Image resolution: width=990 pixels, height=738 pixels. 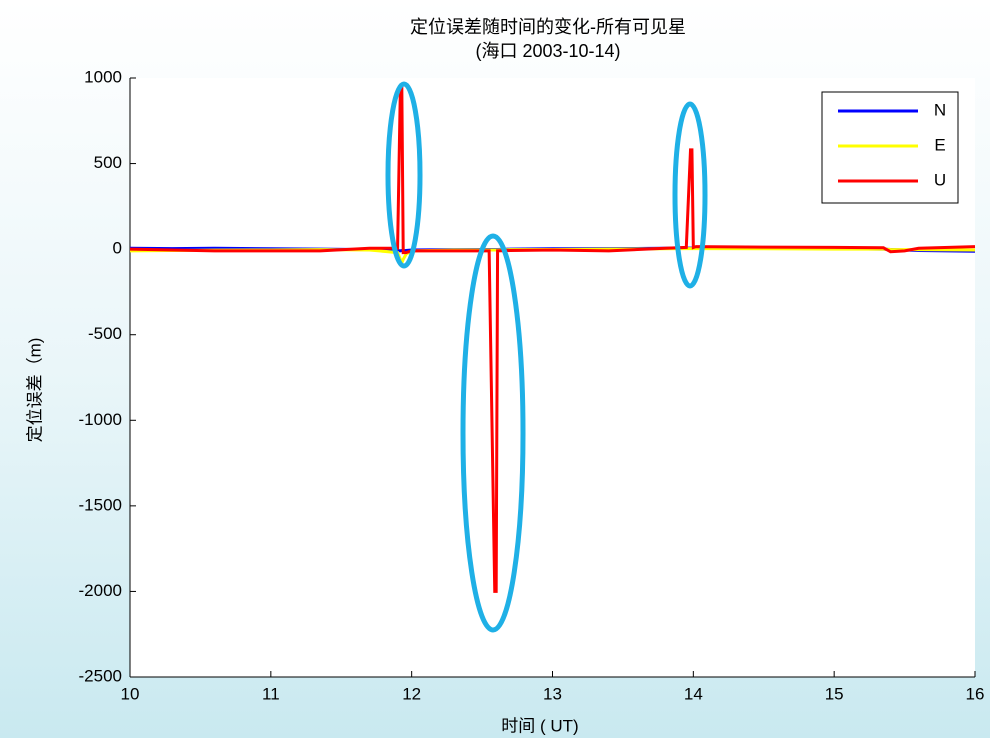 I want to click on legend: NEU, so click(x=890, y=147).